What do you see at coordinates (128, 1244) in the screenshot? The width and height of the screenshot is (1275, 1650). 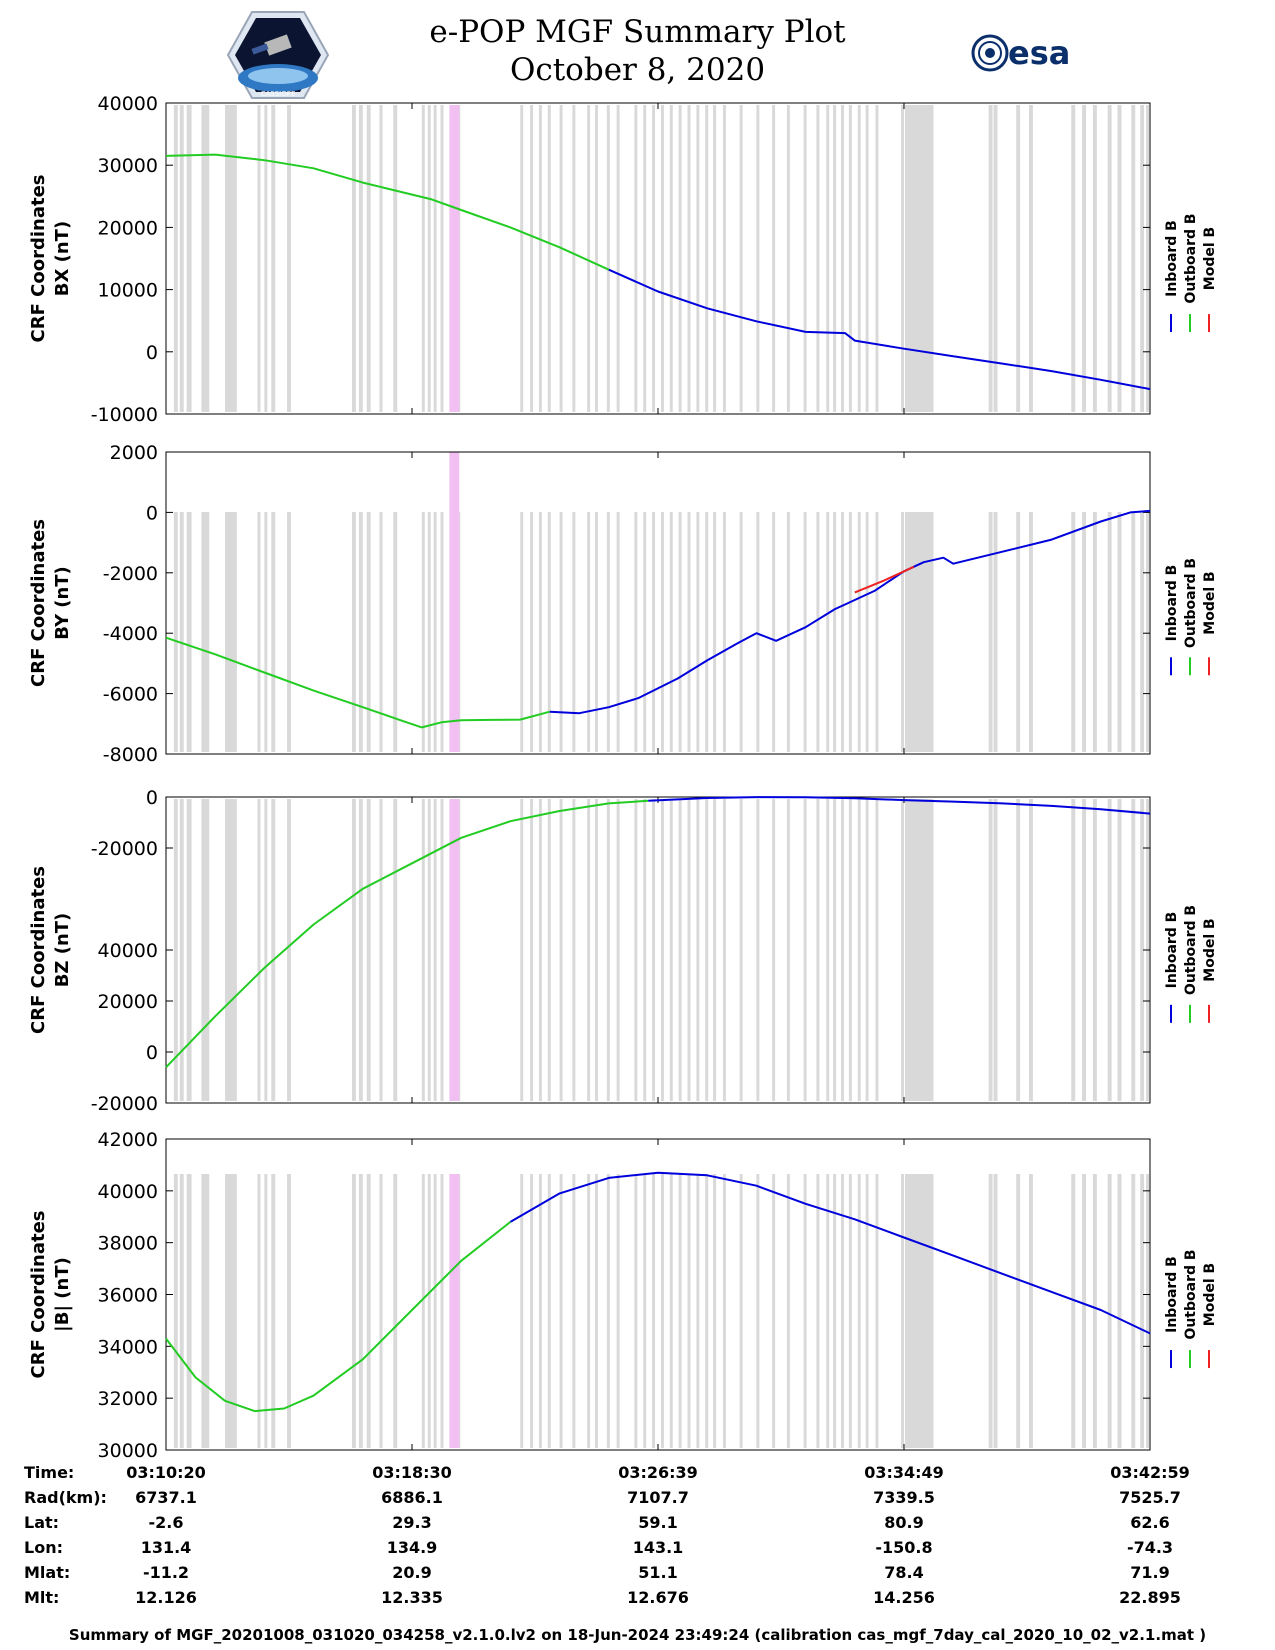 I see `y-tick-label: 38000` at bounding box center [128, 1244].